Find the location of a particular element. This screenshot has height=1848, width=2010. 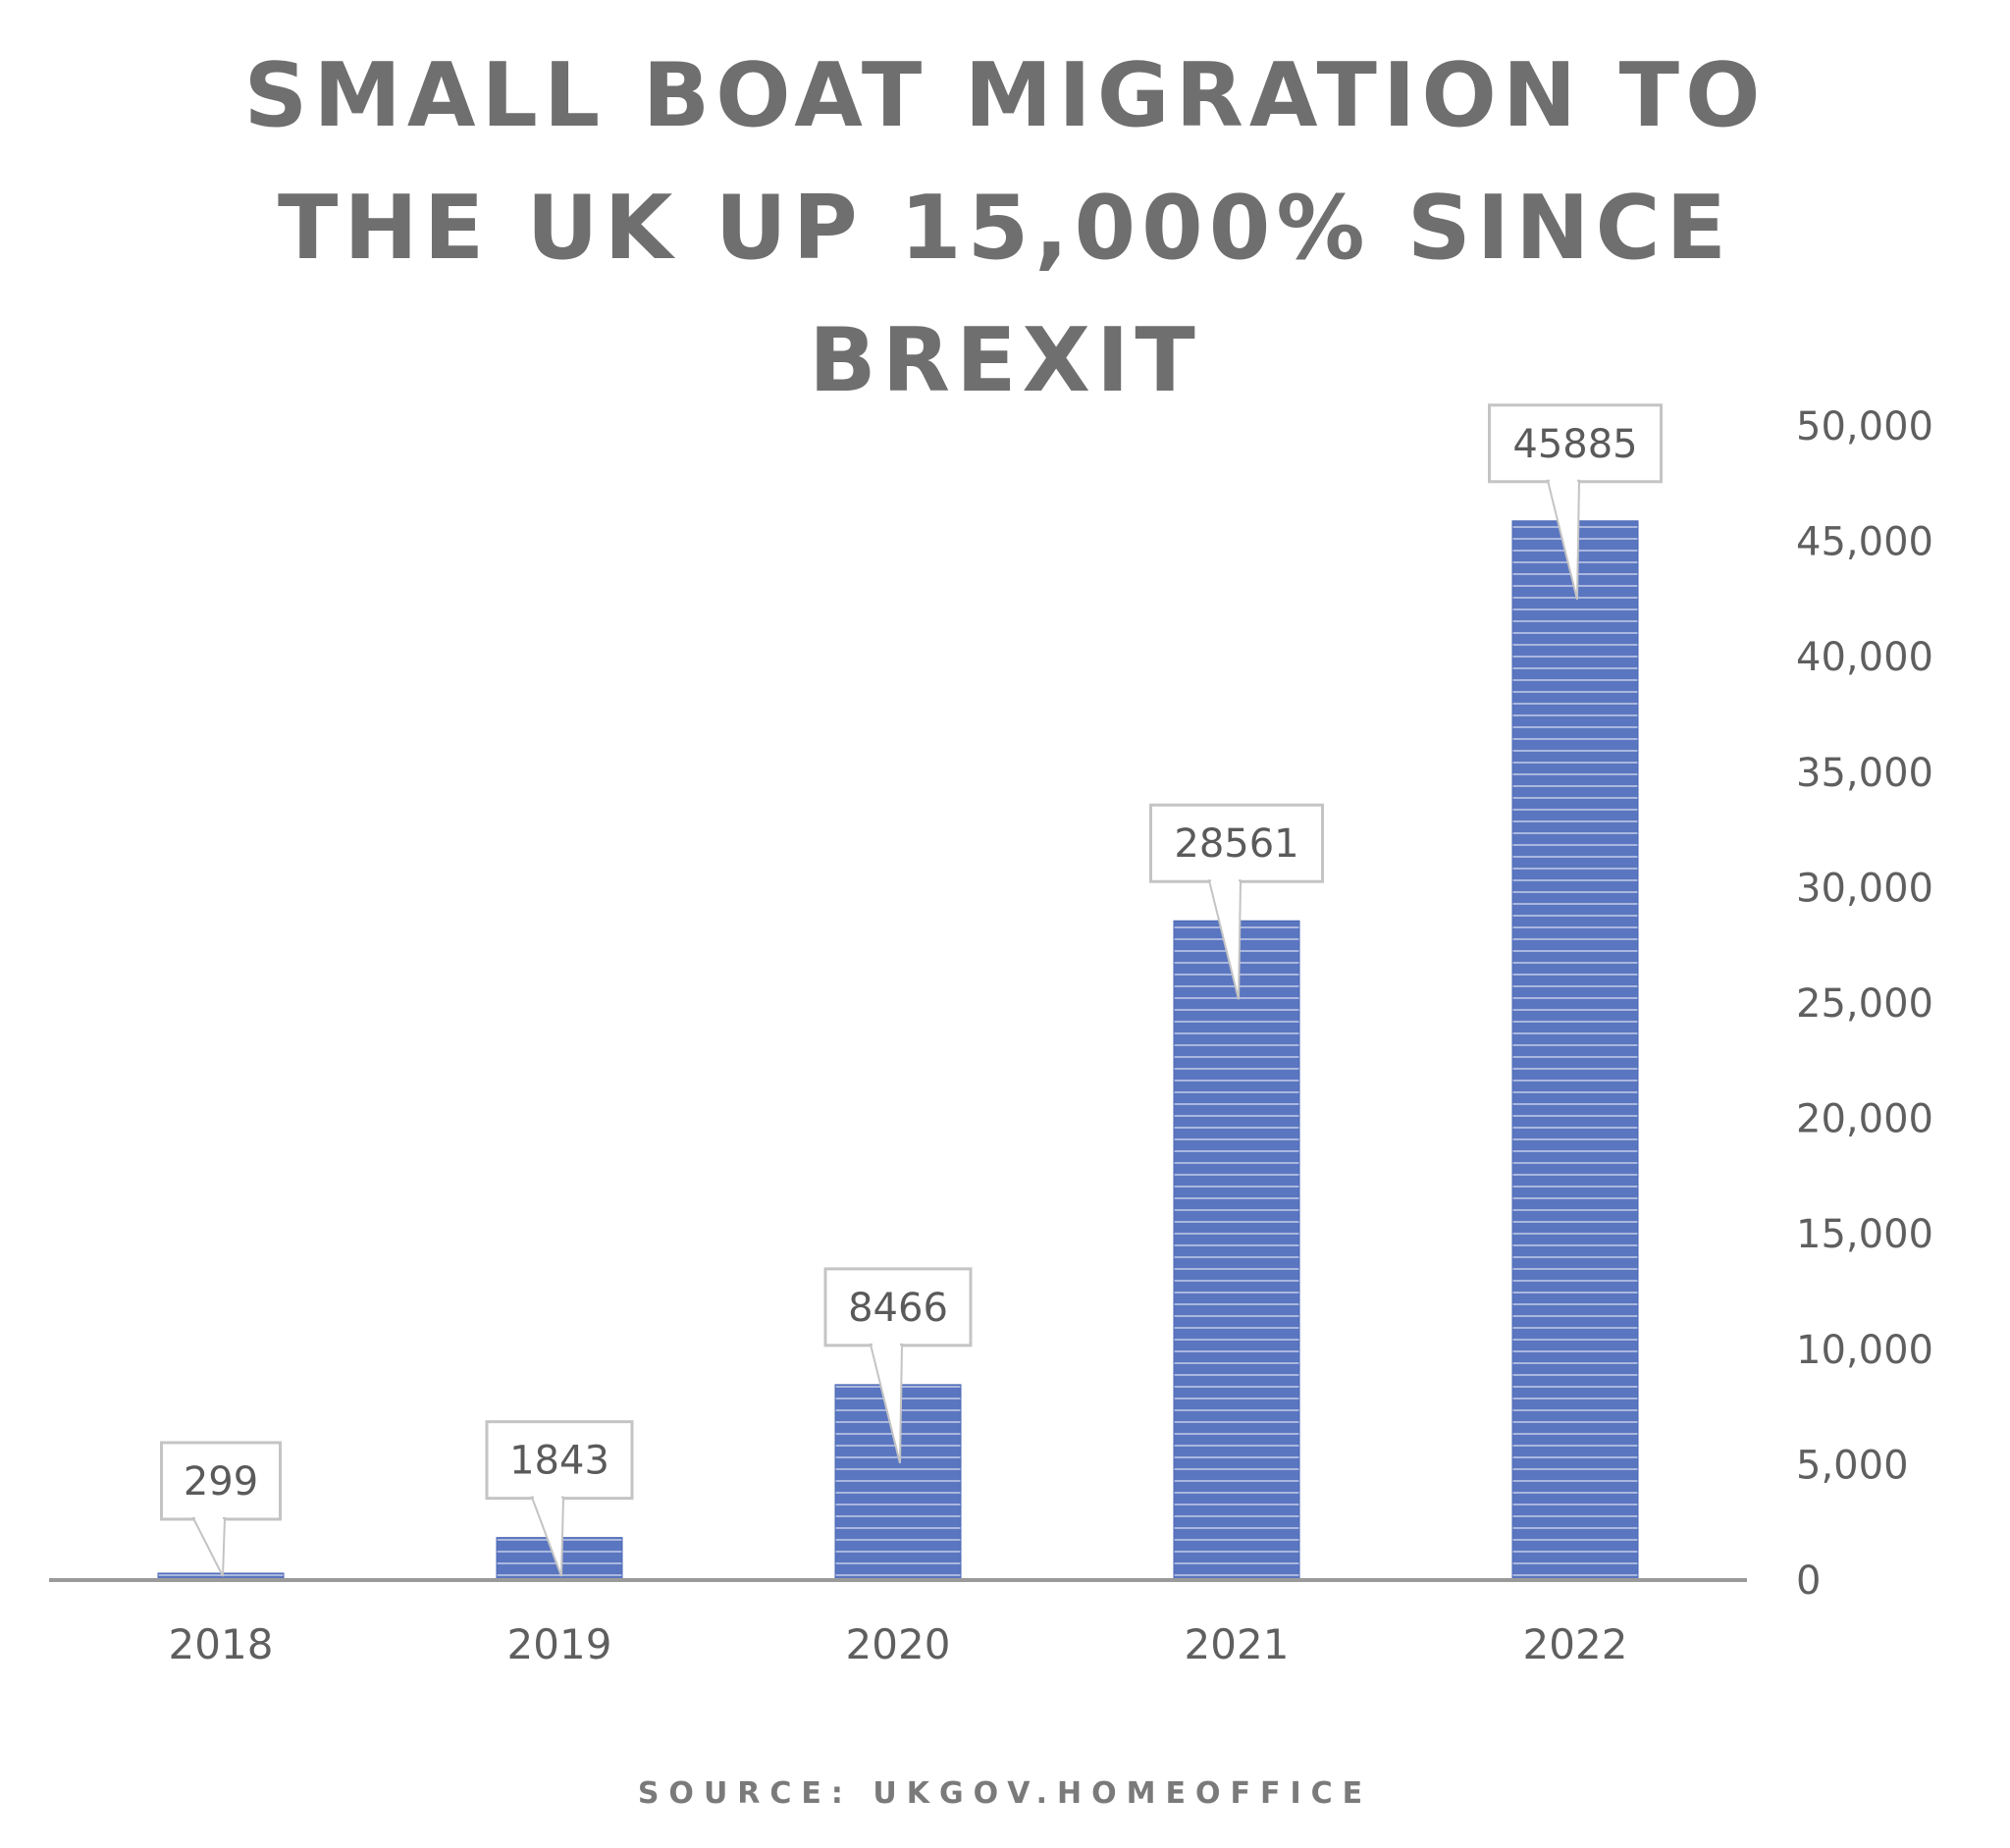

y-tick-label: 0 is located at coordinates (1808, 1581).